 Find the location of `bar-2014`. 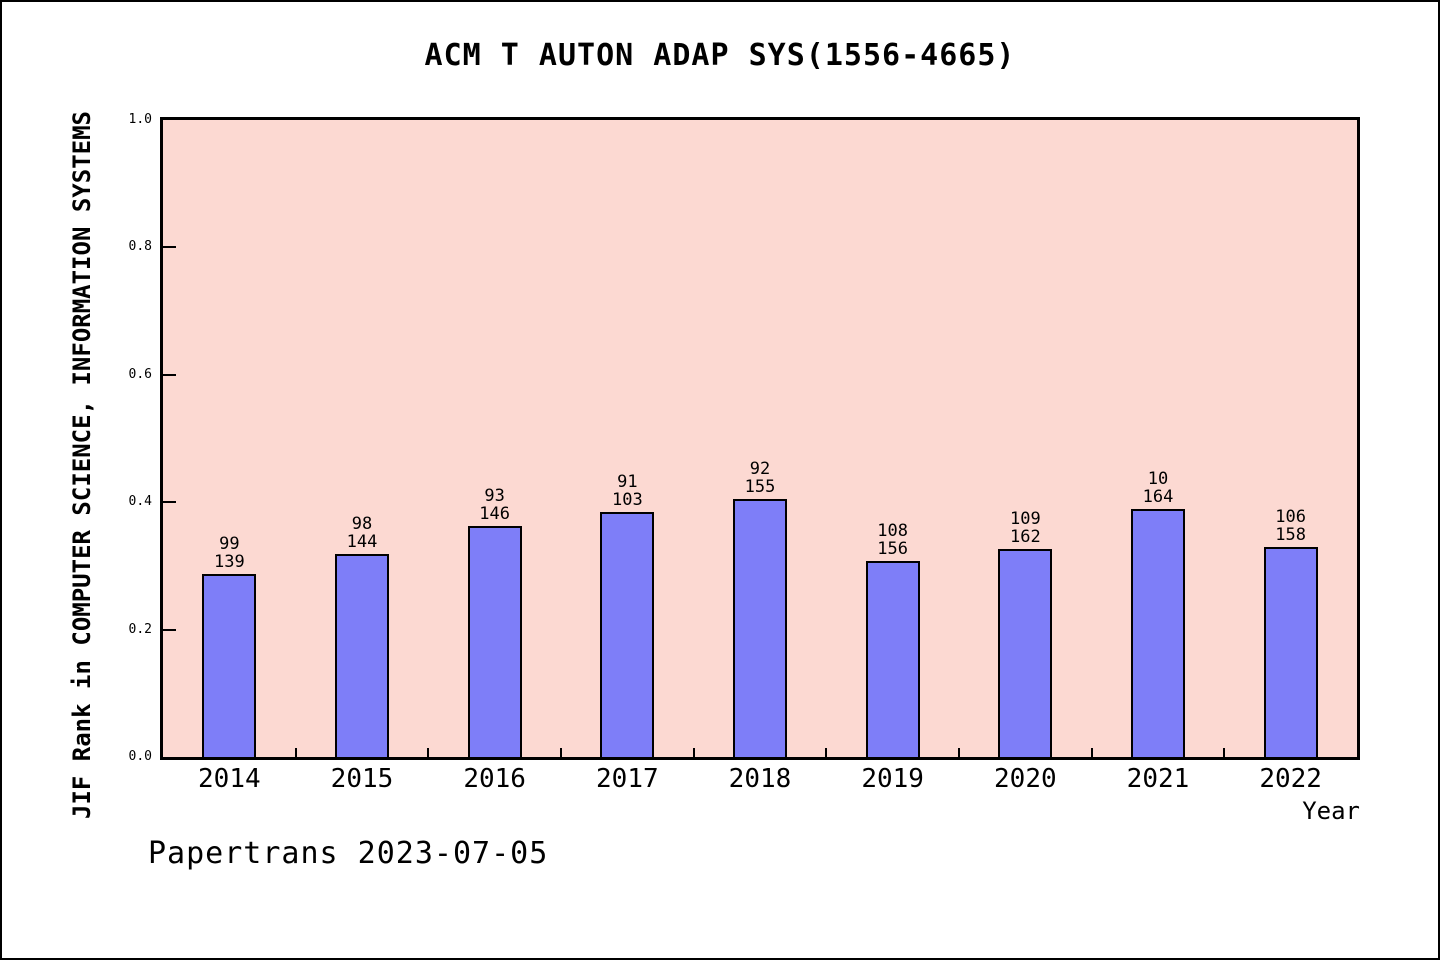

bar-2014 is located at coordinates (229, 665).